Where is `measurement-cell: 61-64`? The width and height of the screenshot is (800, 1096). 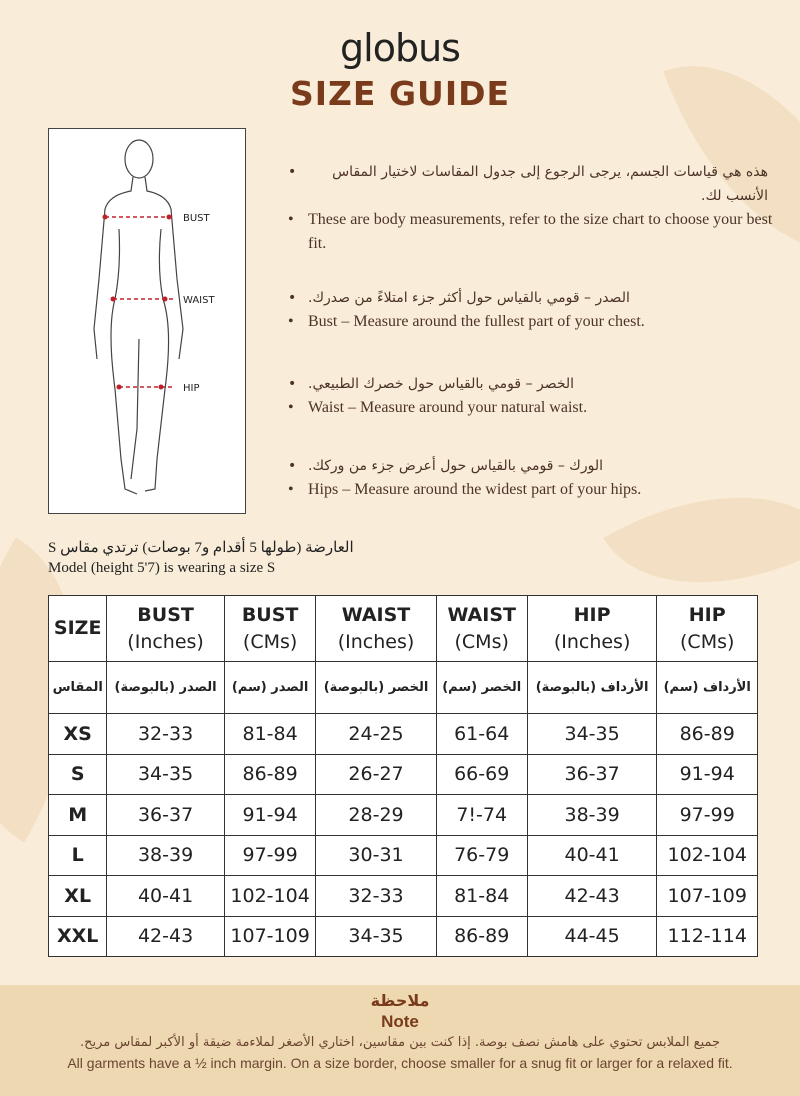 measurement-cell: 61-64 is located at coordinates (481, 734).